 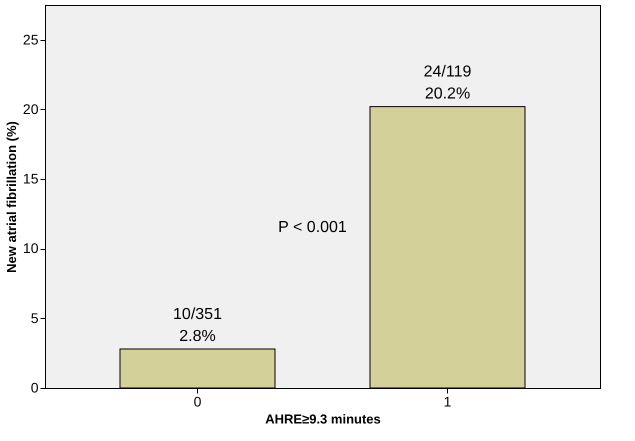 I want to click on data-label: 10/351 2.8%, so click(x=197, y=326).